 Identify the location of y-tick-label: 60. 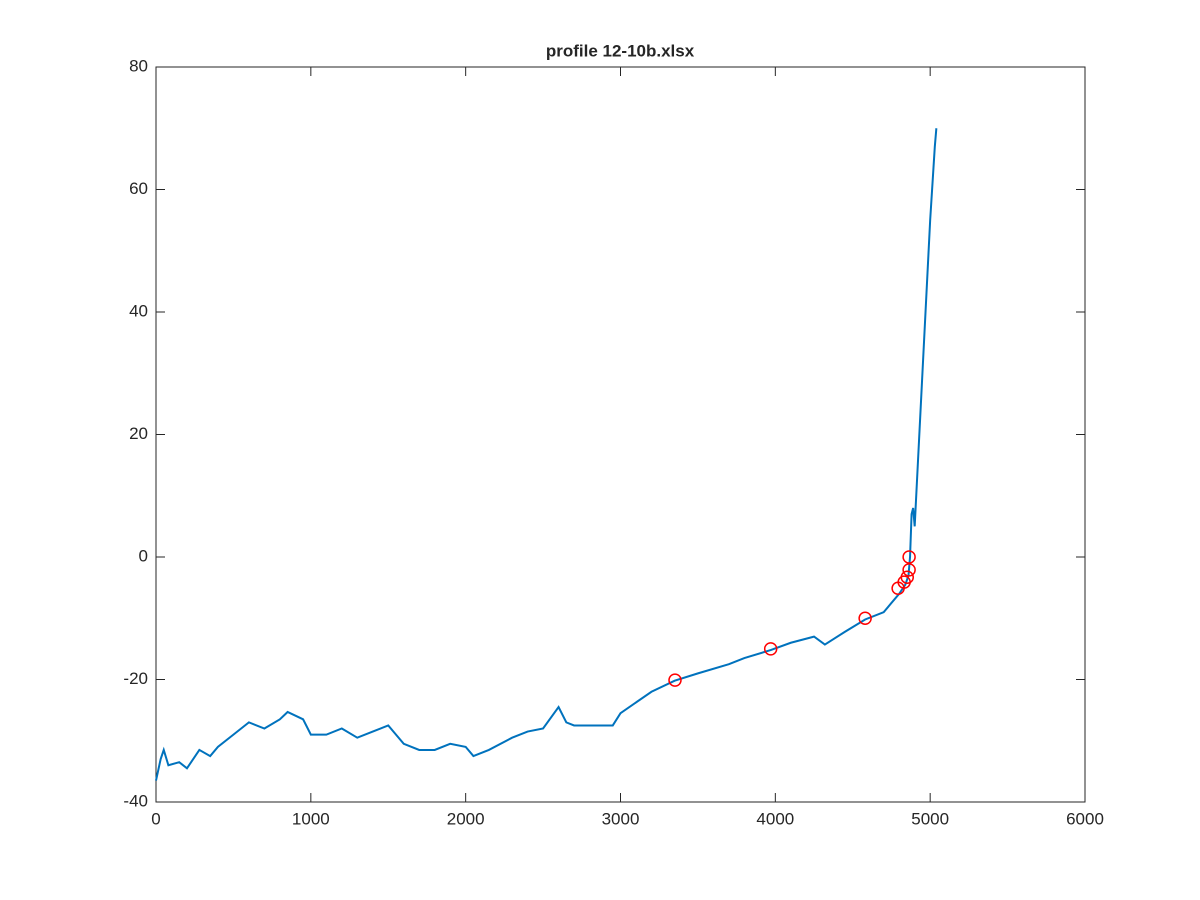
(138, 188).